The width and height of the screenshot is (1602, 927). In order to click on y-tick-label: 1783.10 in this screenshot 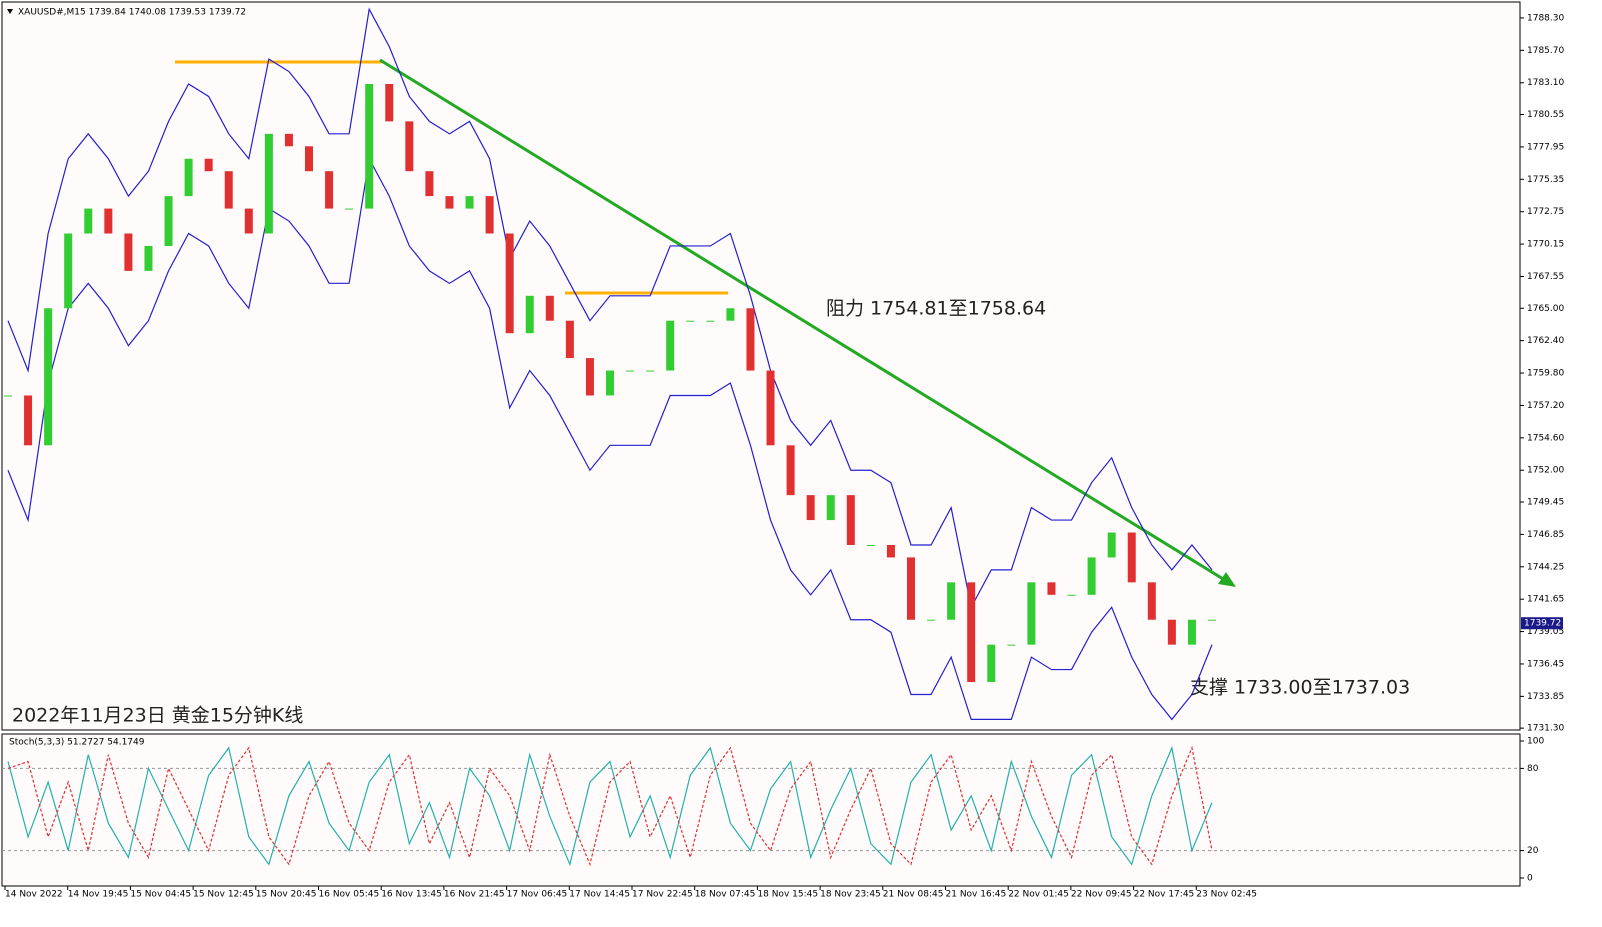, I will do `click(1545, 83)`.